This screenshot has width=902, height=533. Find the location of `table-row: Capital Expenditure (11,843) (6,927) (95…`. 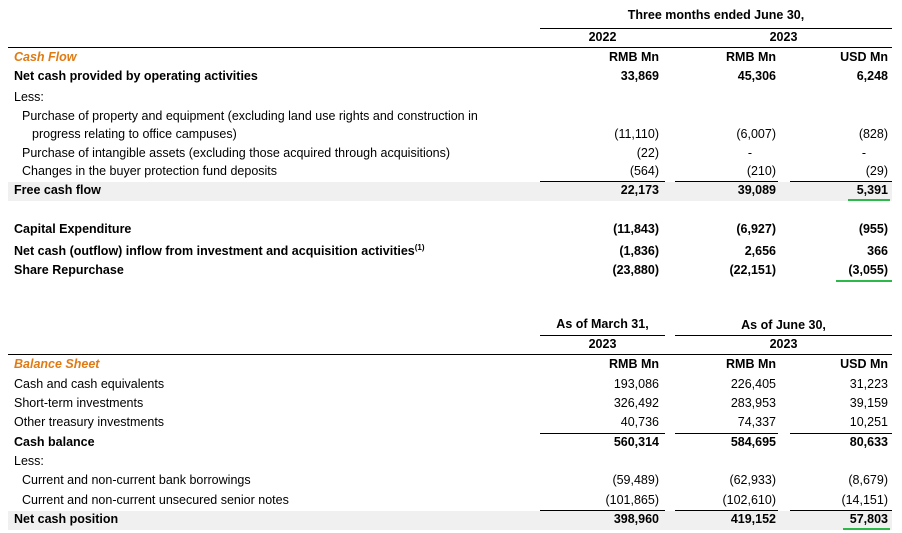

table-row: Capital Expenditure (11,843) (6,927) (95… is located at coordinates (450, 231).